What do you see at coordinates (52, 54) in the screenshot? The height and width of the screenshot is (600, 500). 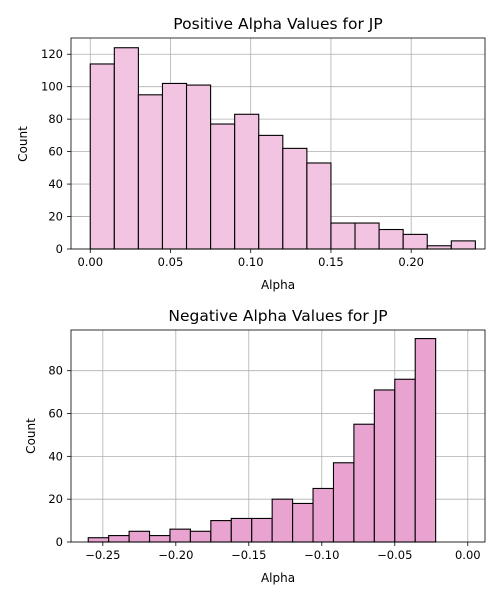 I see `y-tick-label: 120` at bounding box center [52, 54].